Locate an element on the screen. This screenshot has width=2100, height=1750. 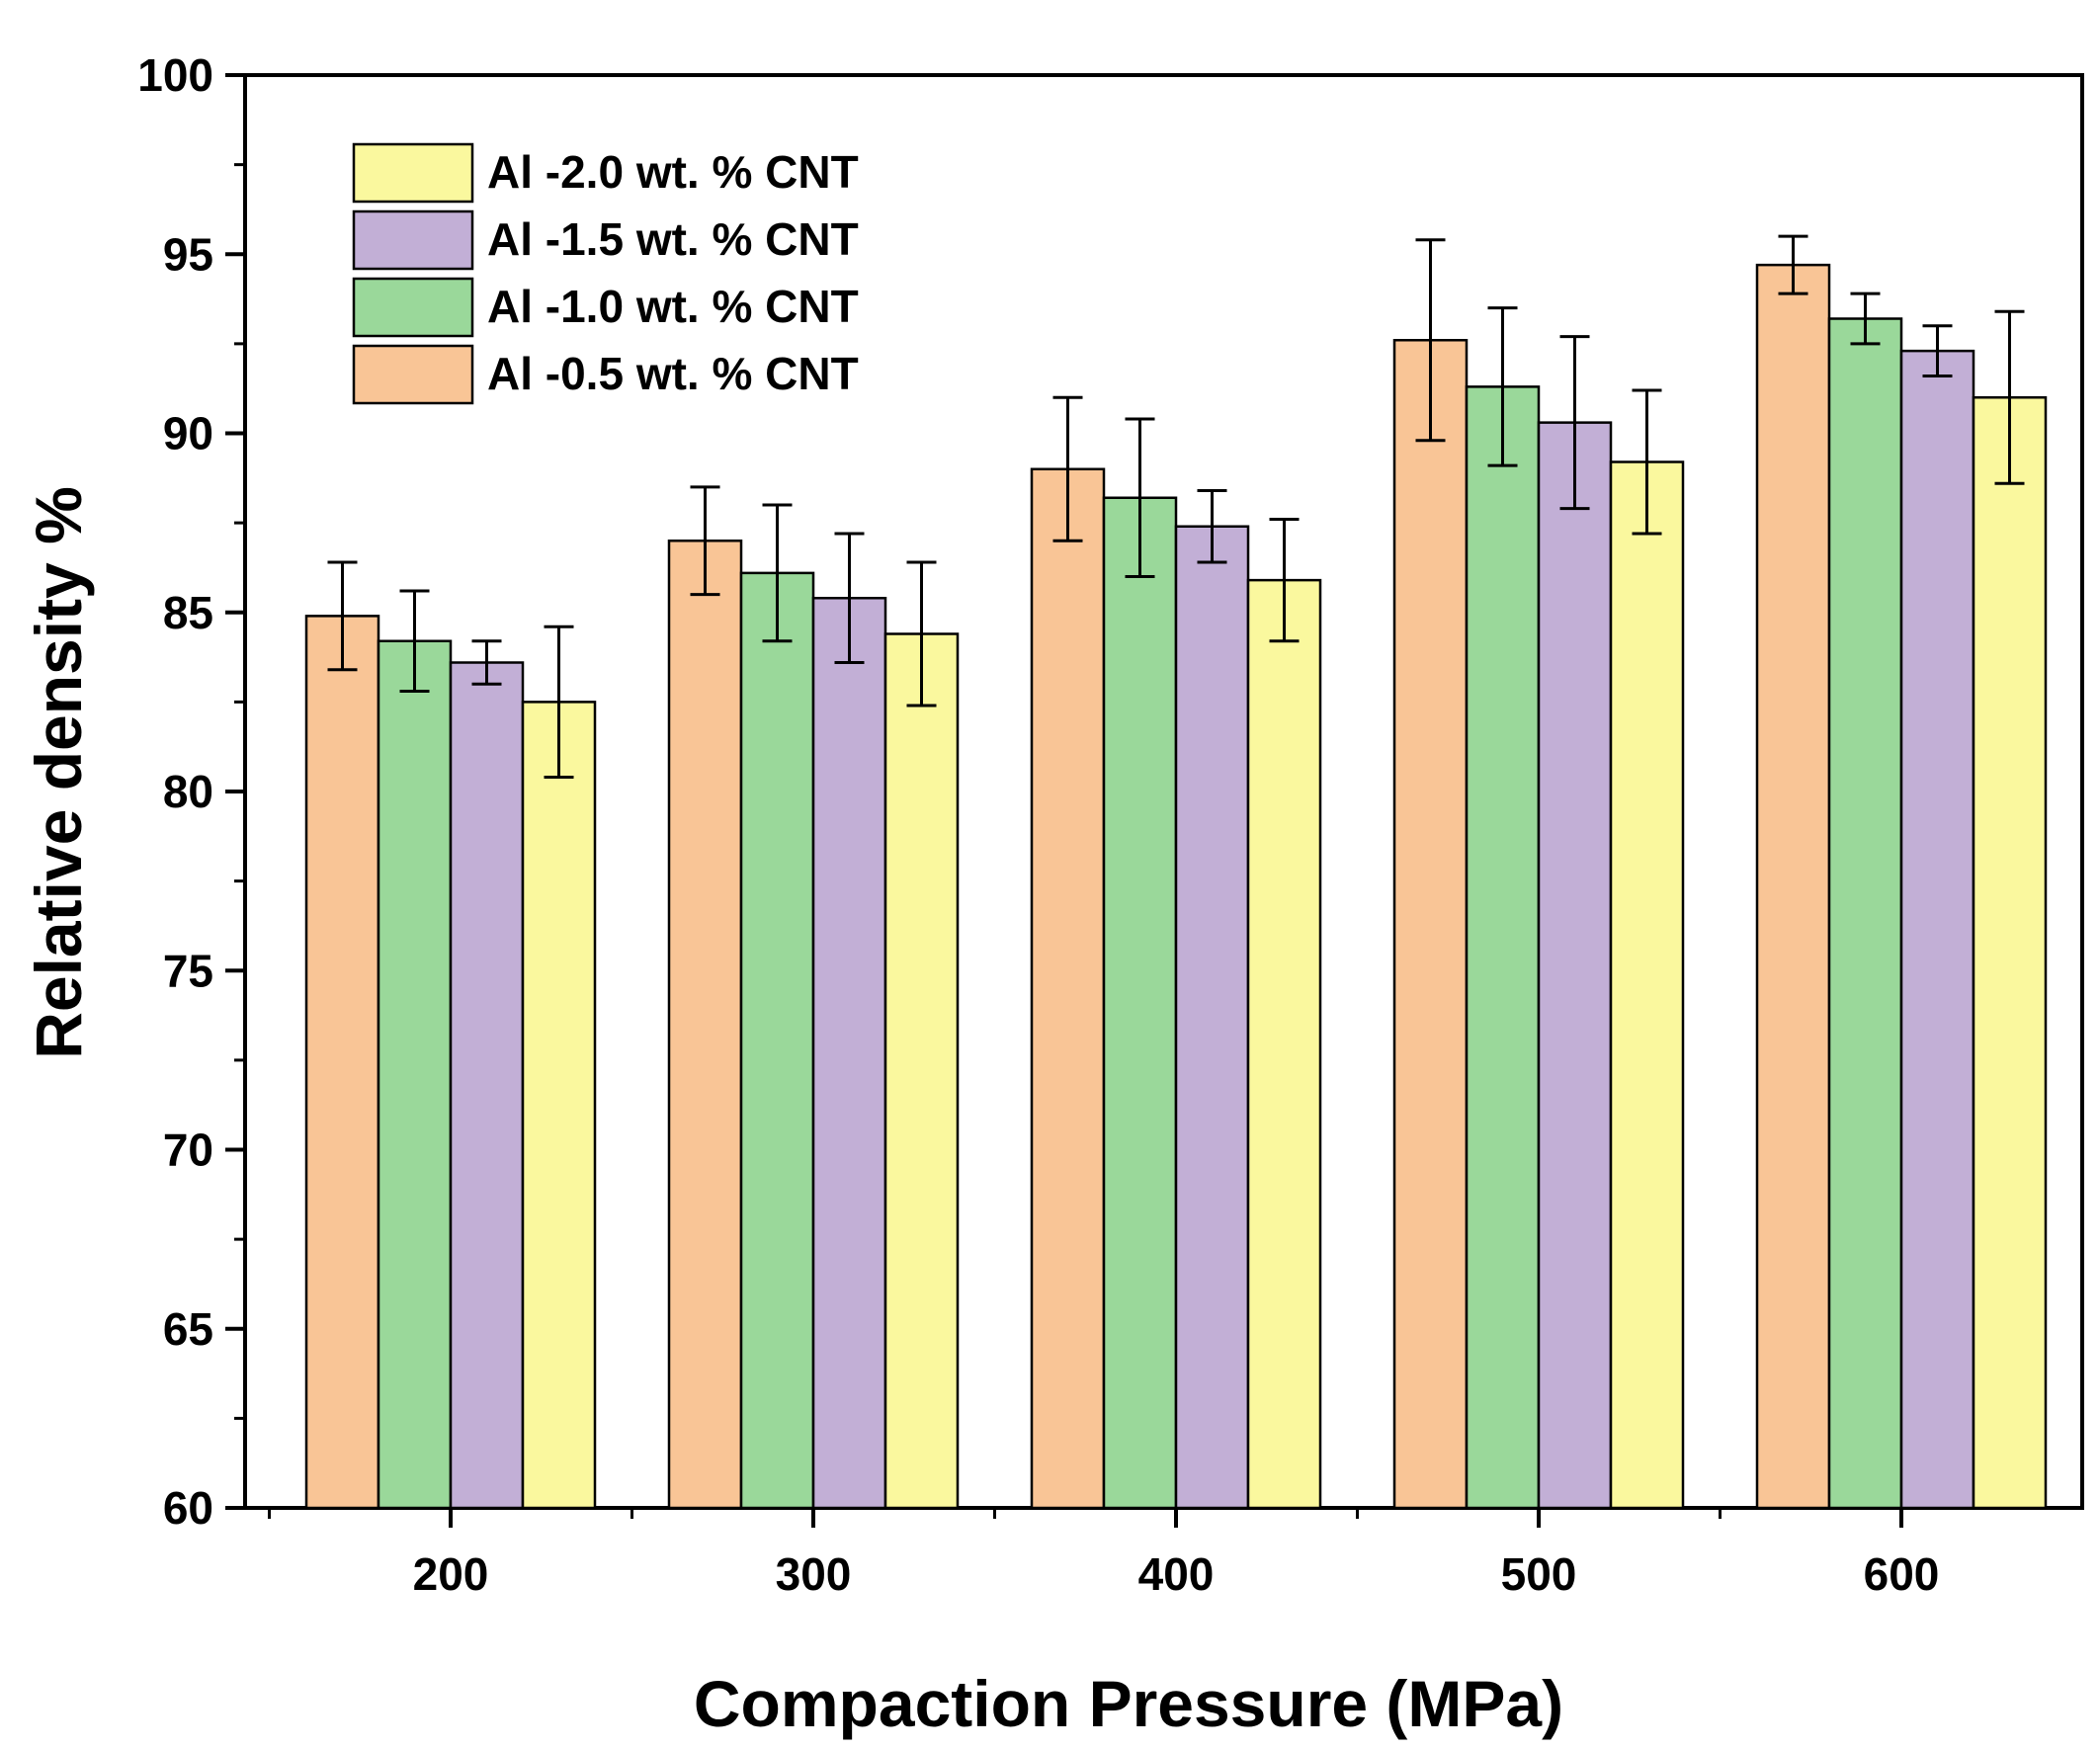
x-tick-label: 300 is located at coordinates (814, 1574).